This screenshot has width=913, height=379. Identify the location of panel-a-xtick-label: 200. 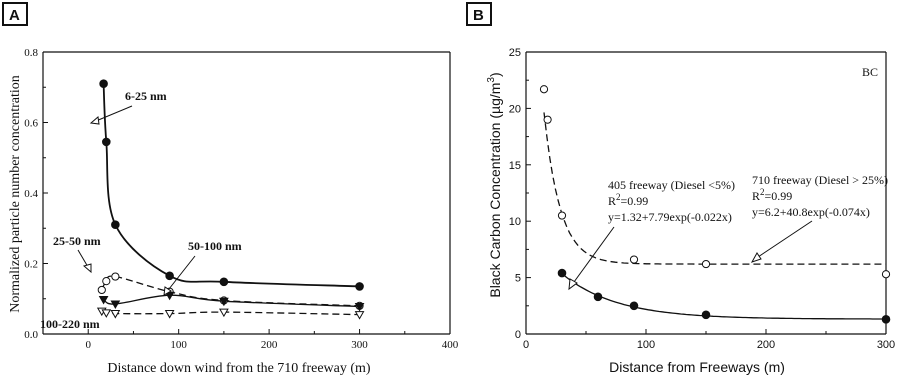
(269, 345).